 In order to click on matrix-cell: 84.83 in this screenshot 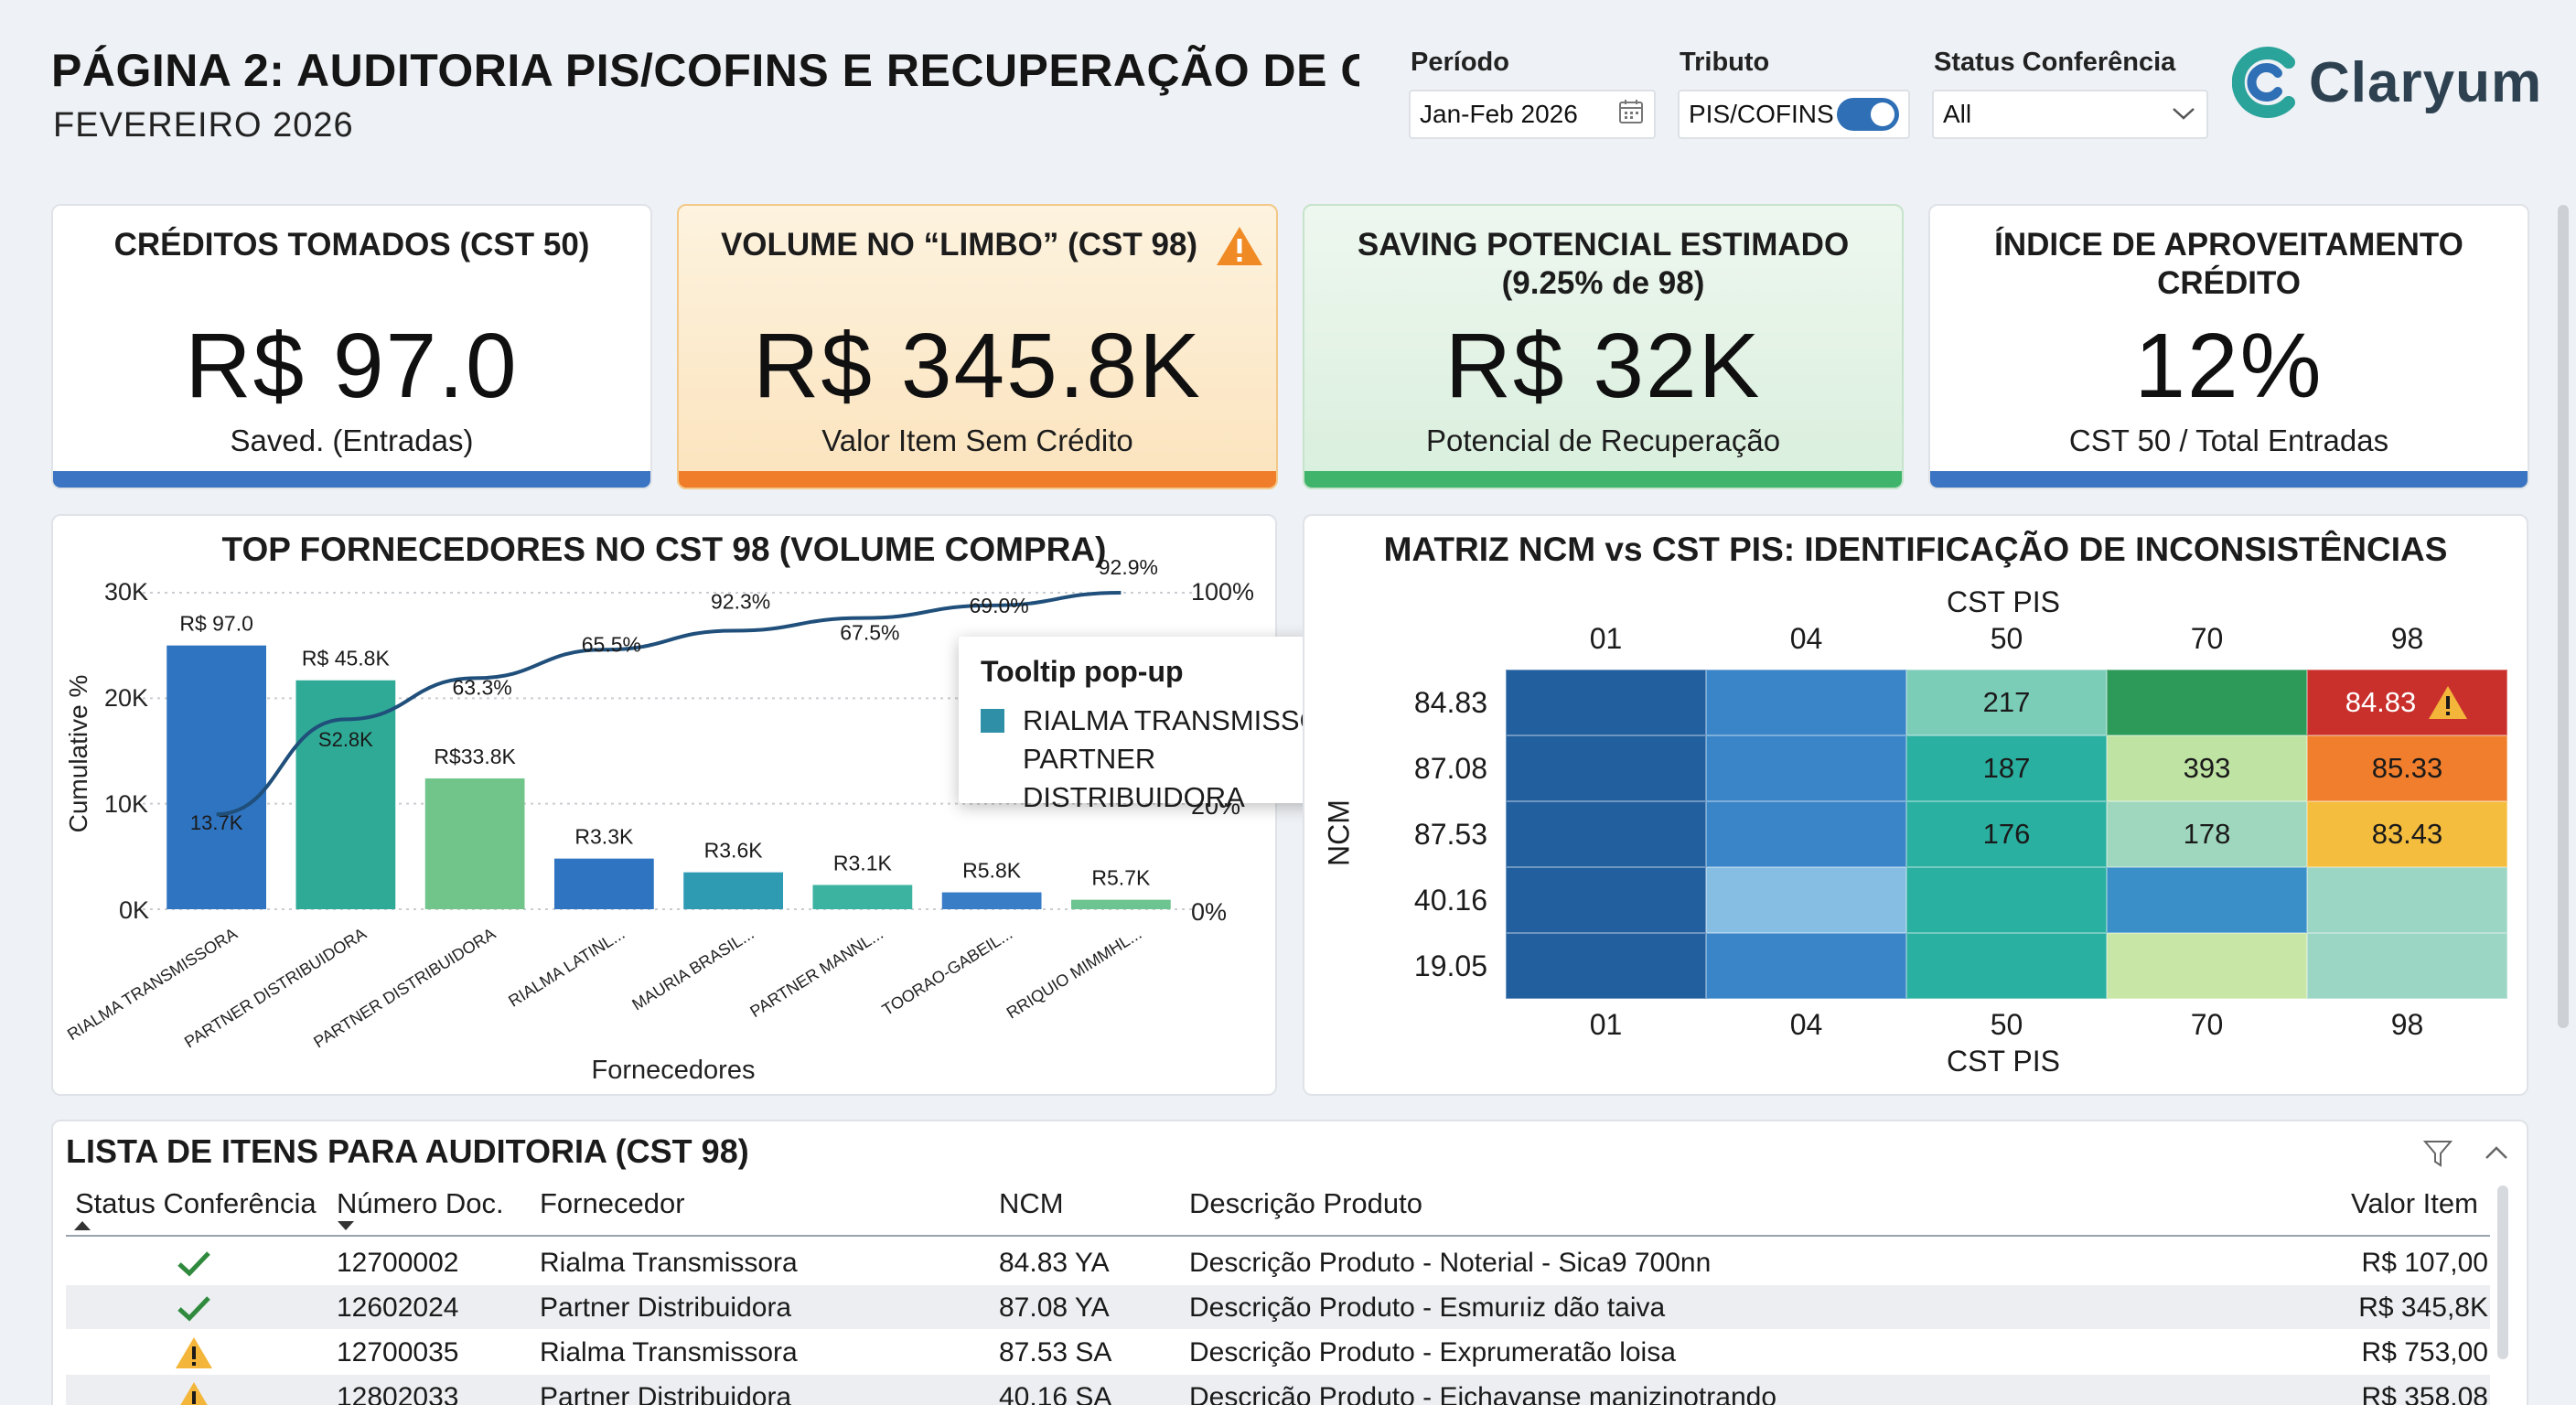, I will do `click(2407, 702)`.